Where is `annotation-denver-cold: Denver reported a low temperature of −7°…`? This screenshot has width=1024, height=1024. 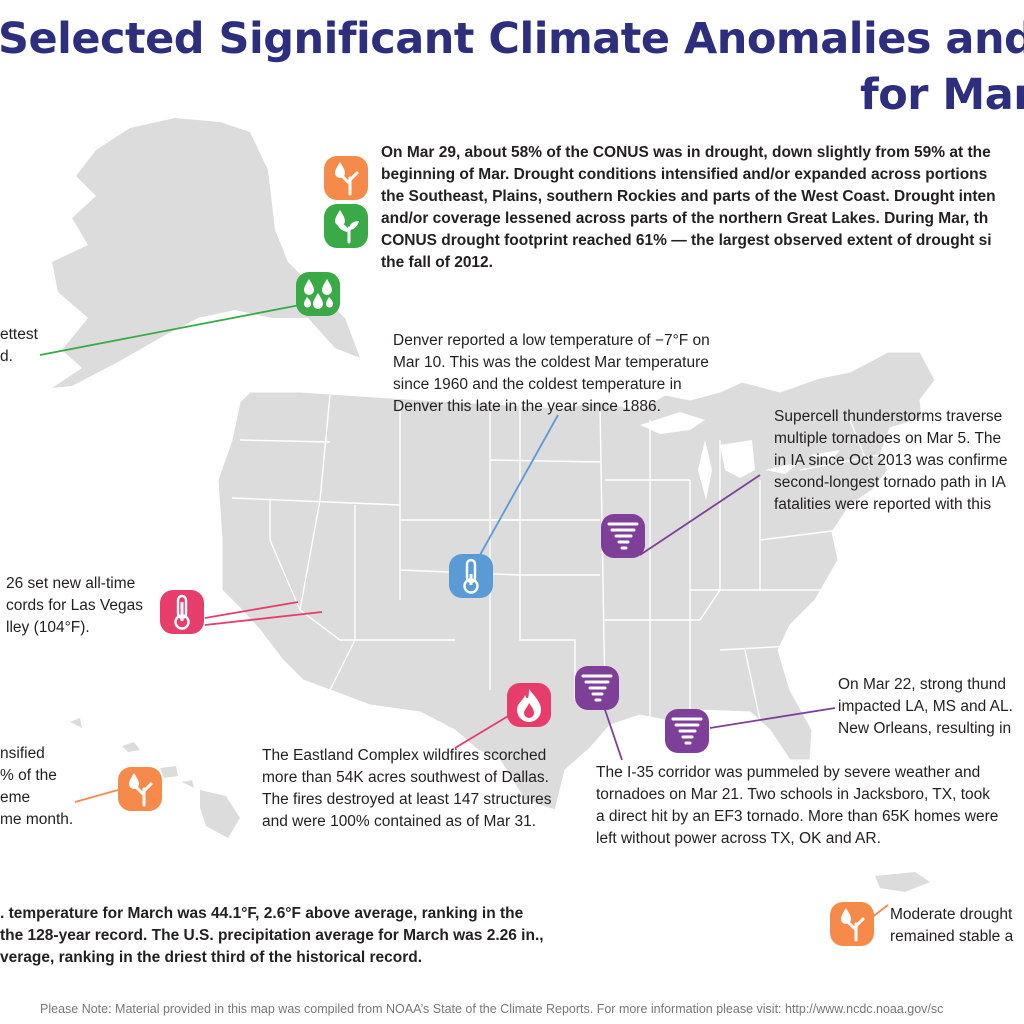
annotation-denver-cold: Denver reported a low temperature of −7°… is located at coordinates (551, 373).